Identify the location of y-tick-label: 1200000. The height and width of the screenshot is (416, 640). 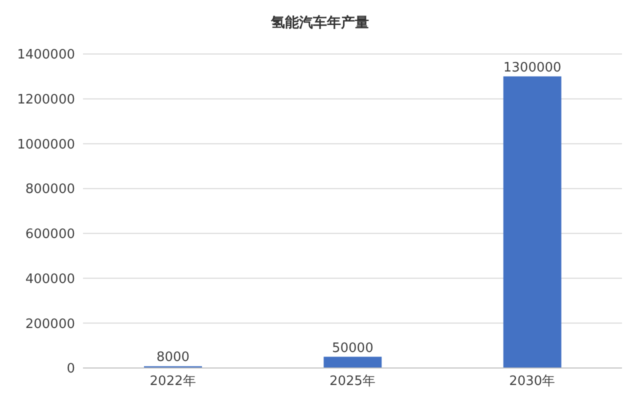
(46, 100).